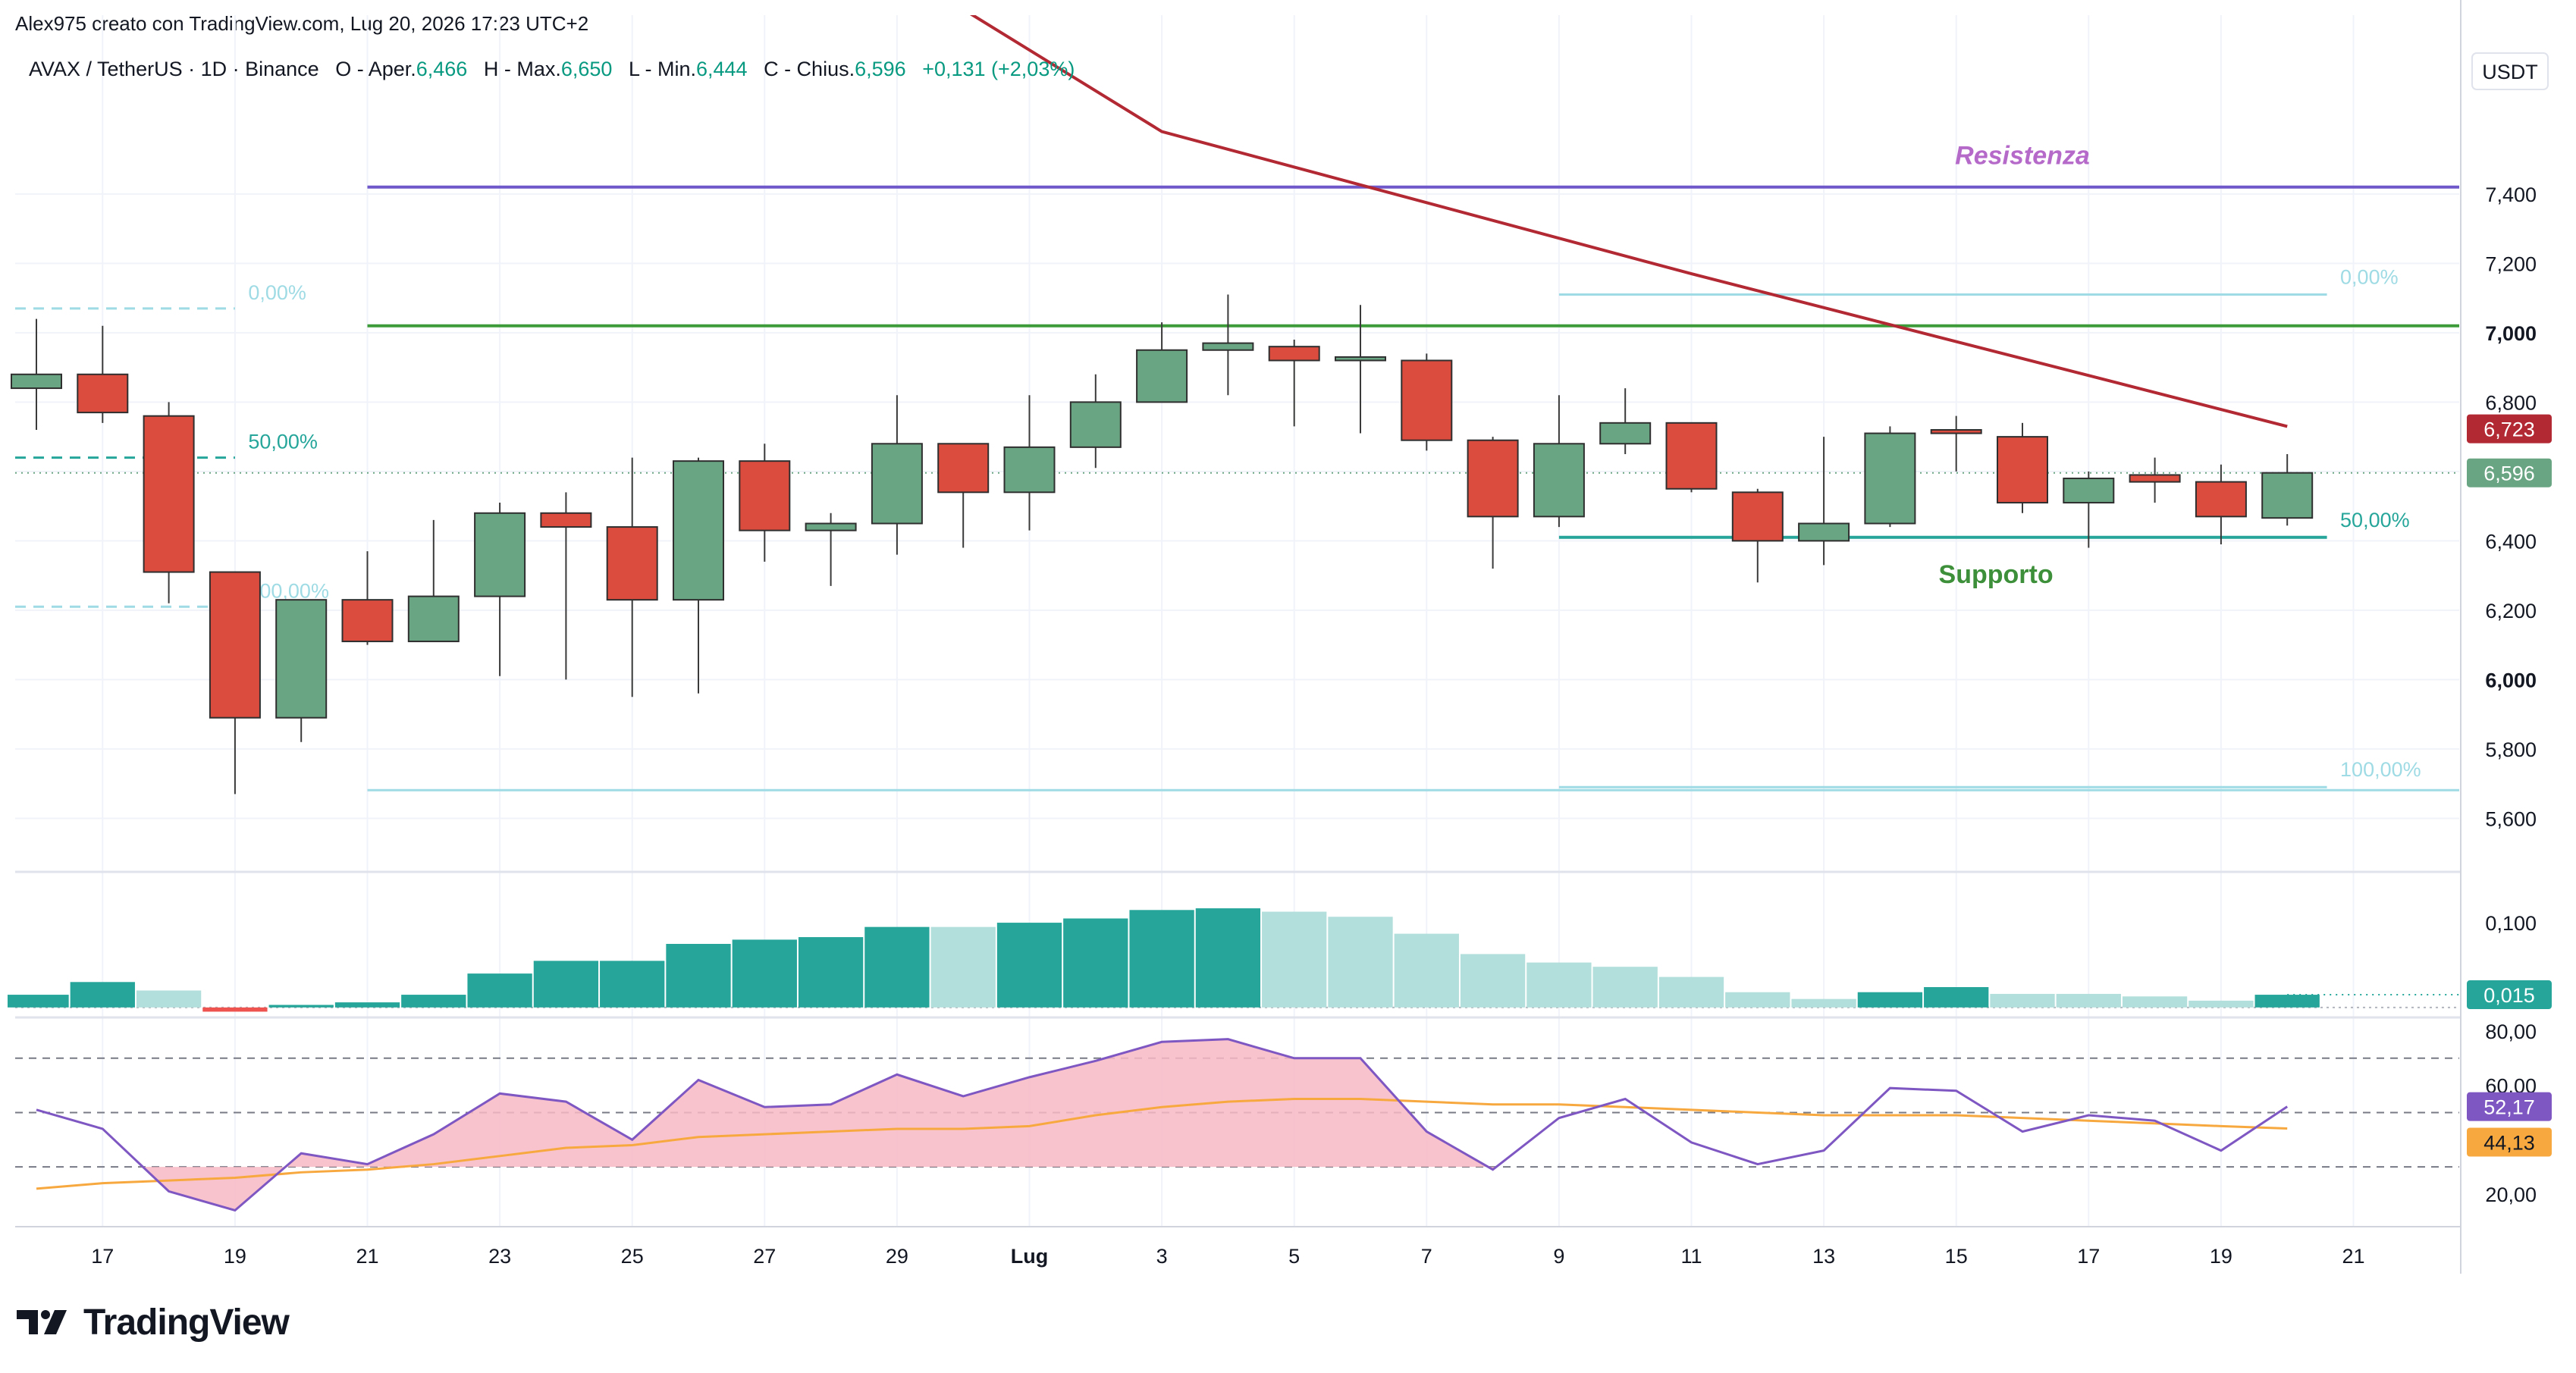 The image size is (2576, 1373). What do you see at coordinates (442, 69) in the screenshot?
I see `legend-open-value: 6,466` at bounding box center [442, 69].